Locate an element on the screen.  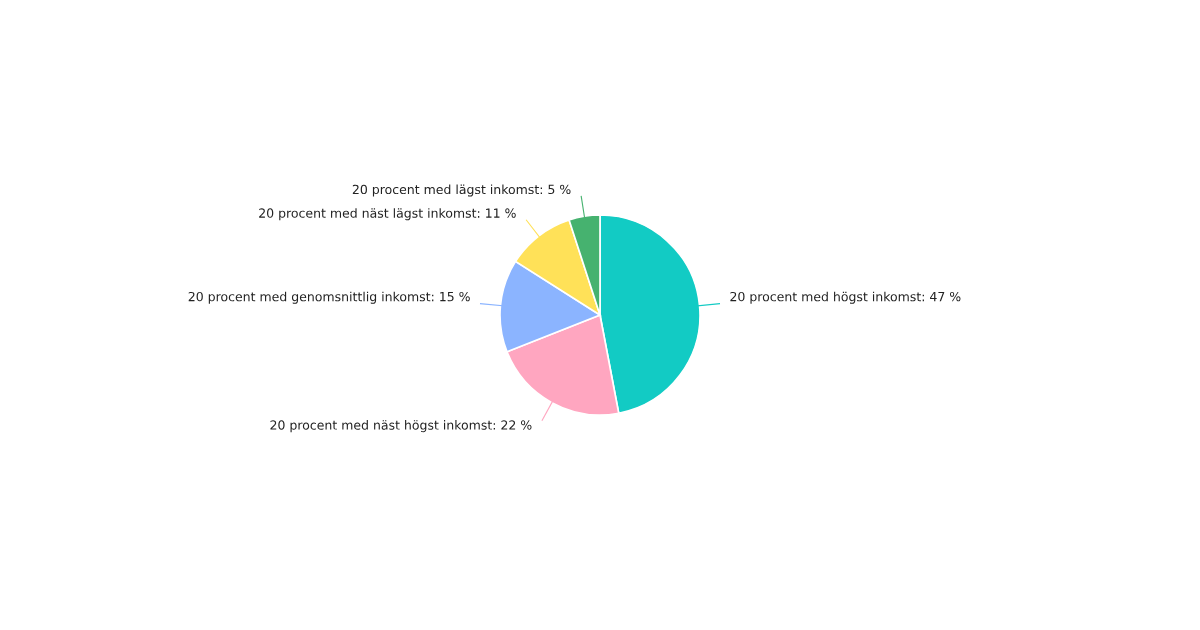
slice-label: 20 procent med högst inkomst: 47 % is located at coordinates (845, 297).